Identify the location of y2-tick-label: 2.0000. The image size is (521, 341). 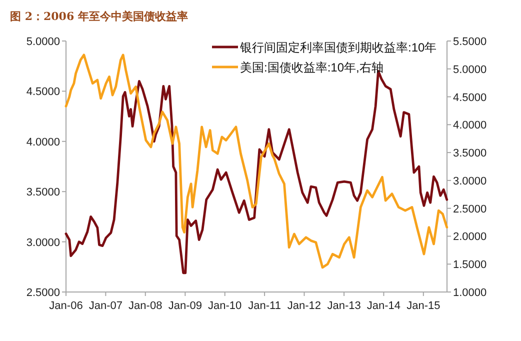
(470, 237).